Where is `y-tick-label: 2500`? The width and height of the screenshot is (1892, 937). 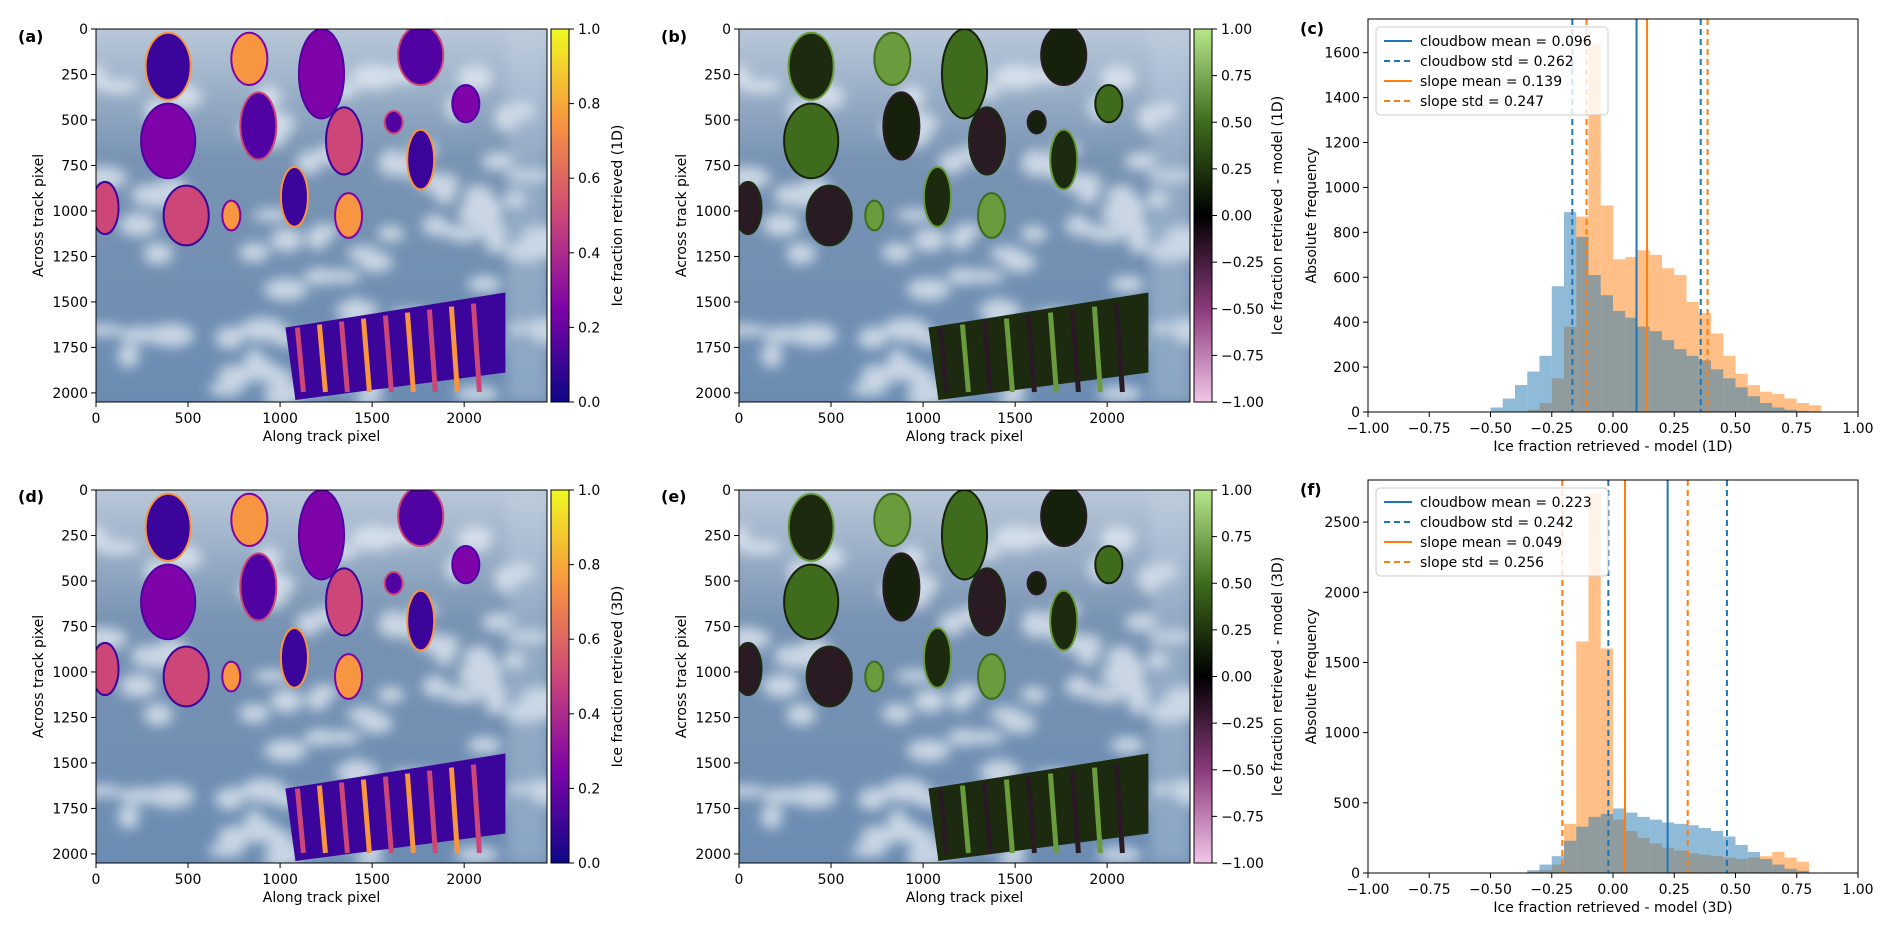
y-tick-label: 2500 is located at coordinates (1342, 523).